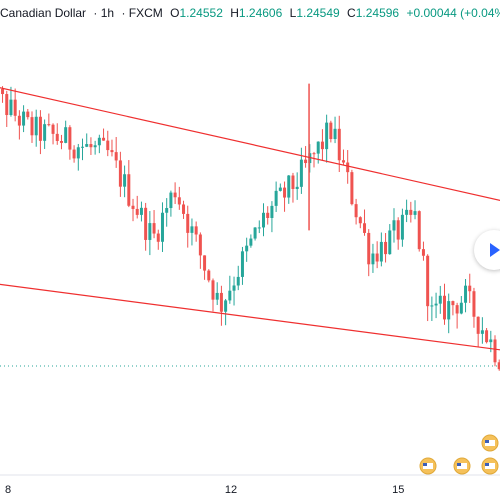 The image size is (500, 500). Describe the element at coordinates (175, 13) in the screenshot. I see `open-label: O` at that location.